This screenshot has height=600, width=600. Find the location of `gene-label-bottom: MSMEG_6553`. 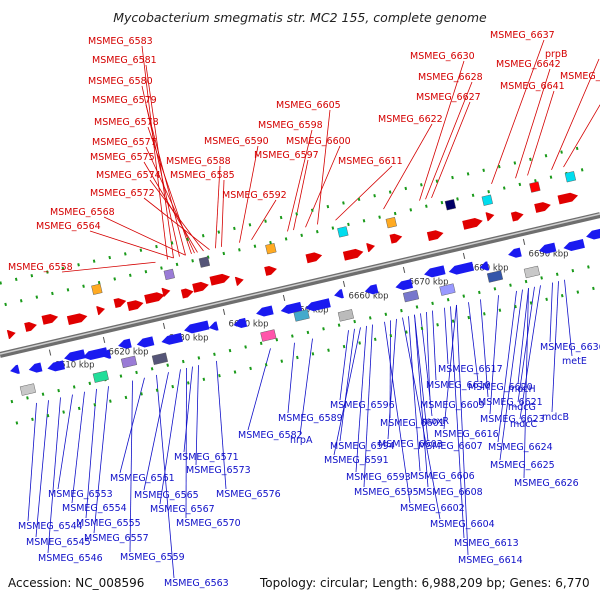

gene-label-bottom: MSMEG_6553 is located at coordinates (80, 494).